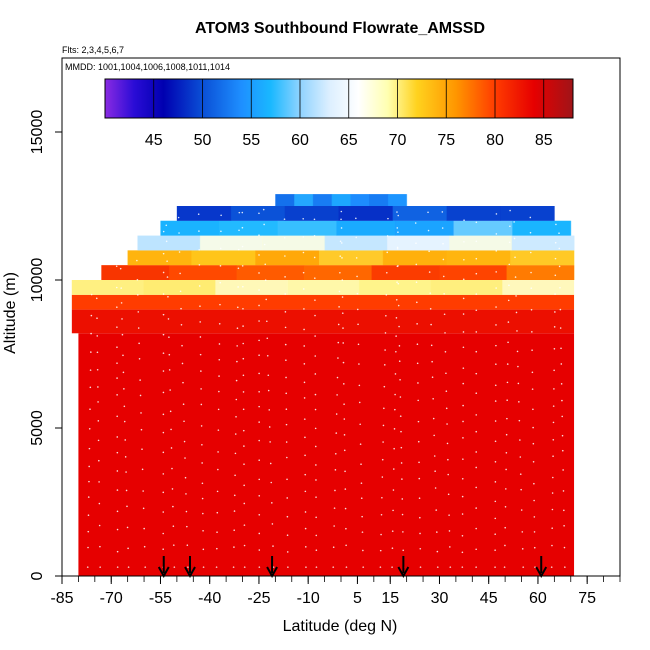 The image size is (650, 650). I want to click on x-tick-label: 45, so click(489, 598).